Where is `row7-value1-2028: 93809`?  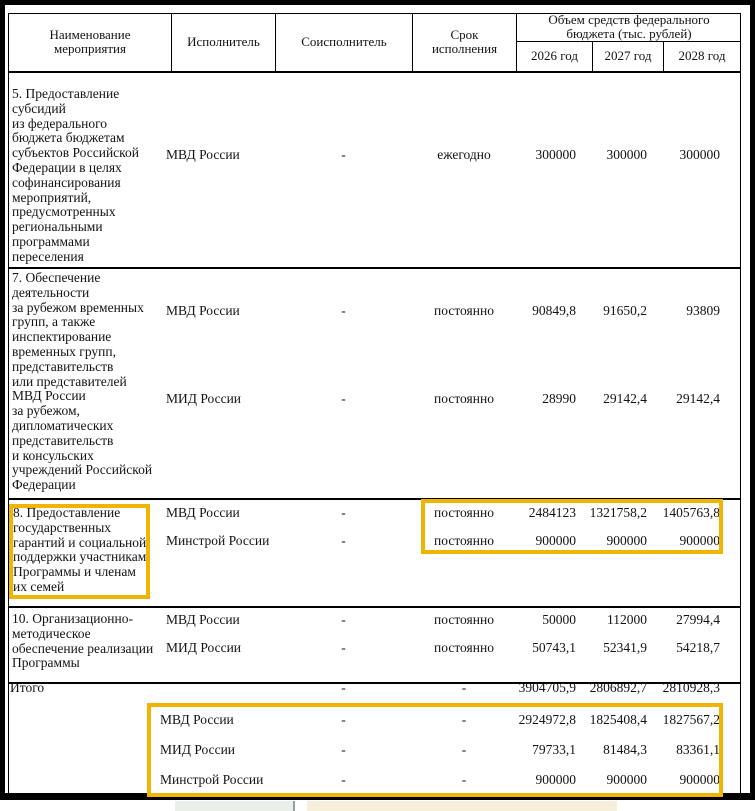 row7-value1-2028: 93809 is located at coordinates (703, 310).